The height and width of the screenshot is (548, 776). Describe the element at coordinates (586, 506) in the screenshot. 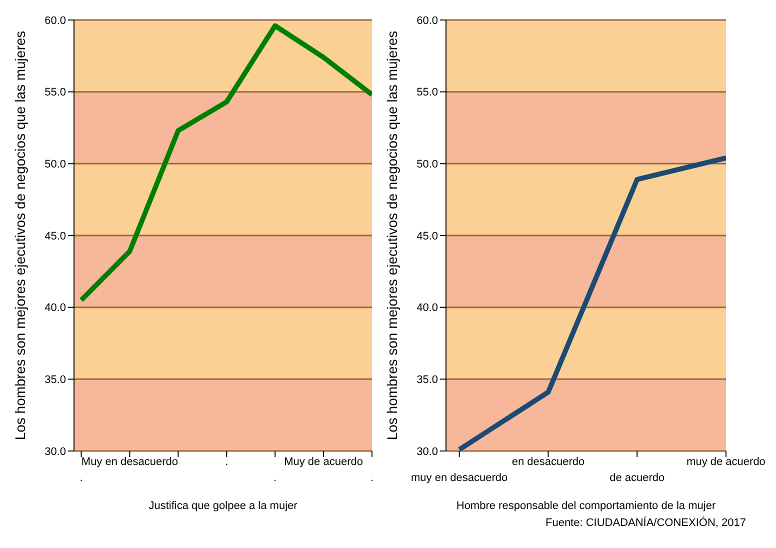

I see `x-axis-title: Hombre responsable del comportamiento de la mujer` at that location.